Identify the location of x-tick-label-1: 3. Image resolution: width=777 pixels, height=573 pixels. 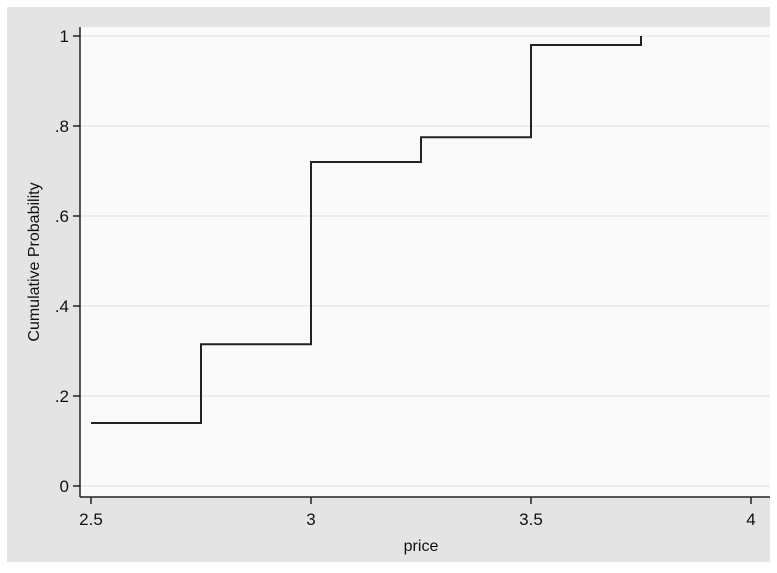
(310, 519).